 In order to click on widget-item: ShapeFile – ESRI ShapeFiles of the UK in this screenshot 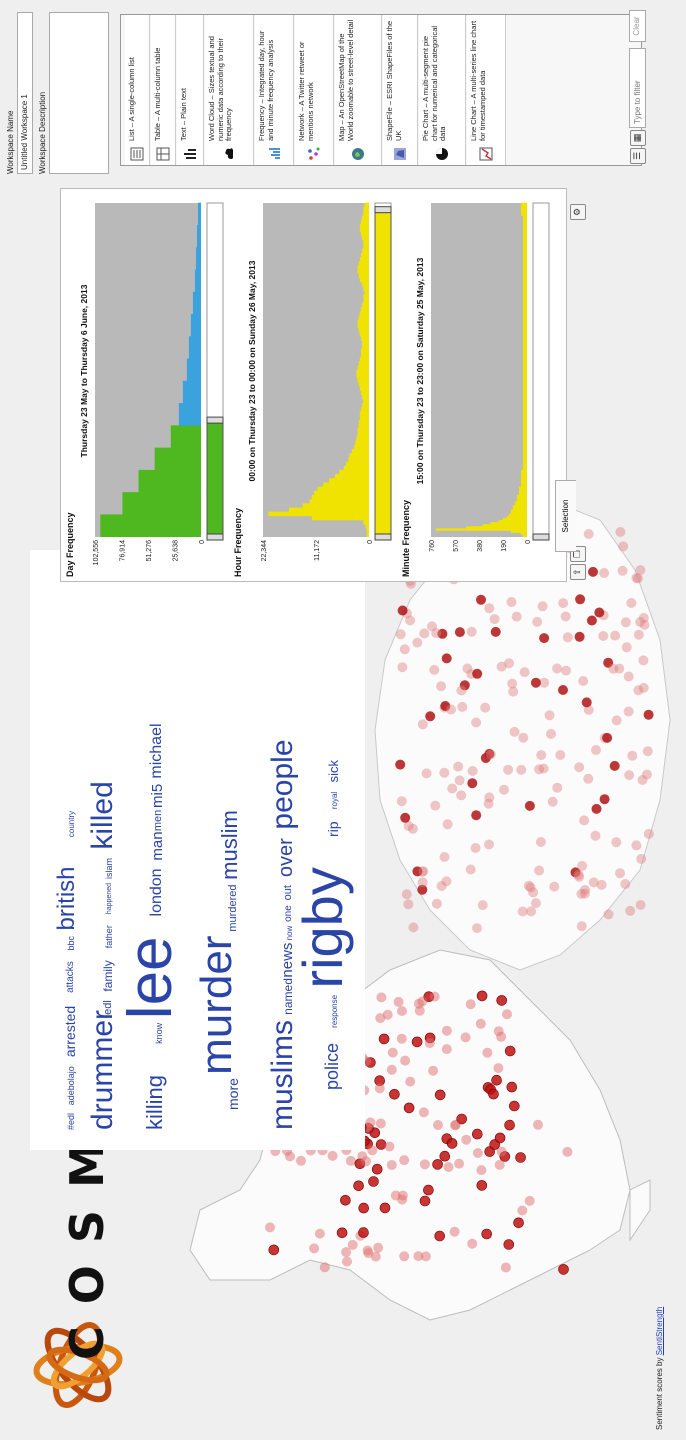, I will do `click(400, 90)`.